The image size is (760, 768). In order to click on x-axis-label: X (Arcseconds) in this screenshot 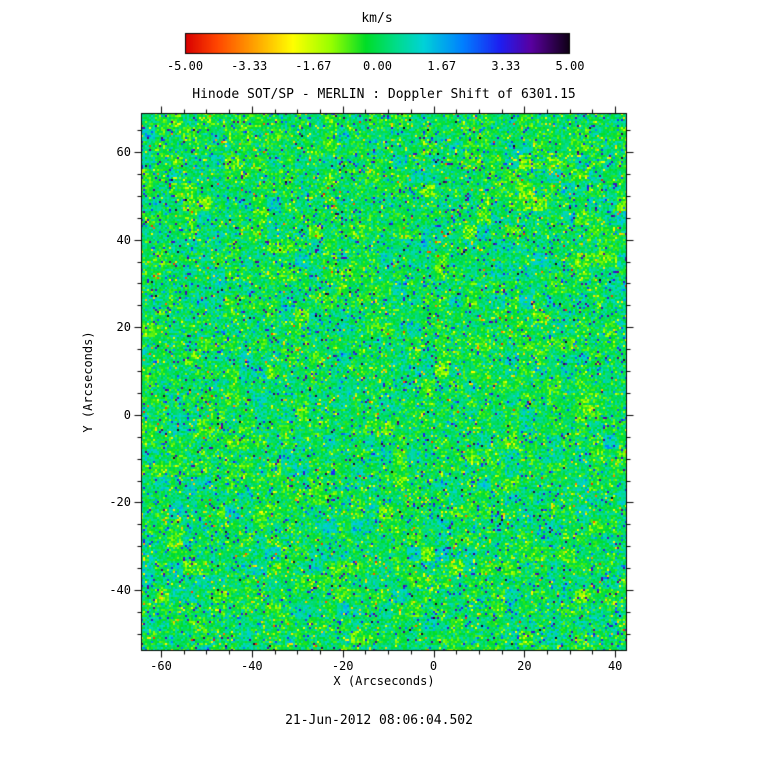, I will do `click(384, 681)`.